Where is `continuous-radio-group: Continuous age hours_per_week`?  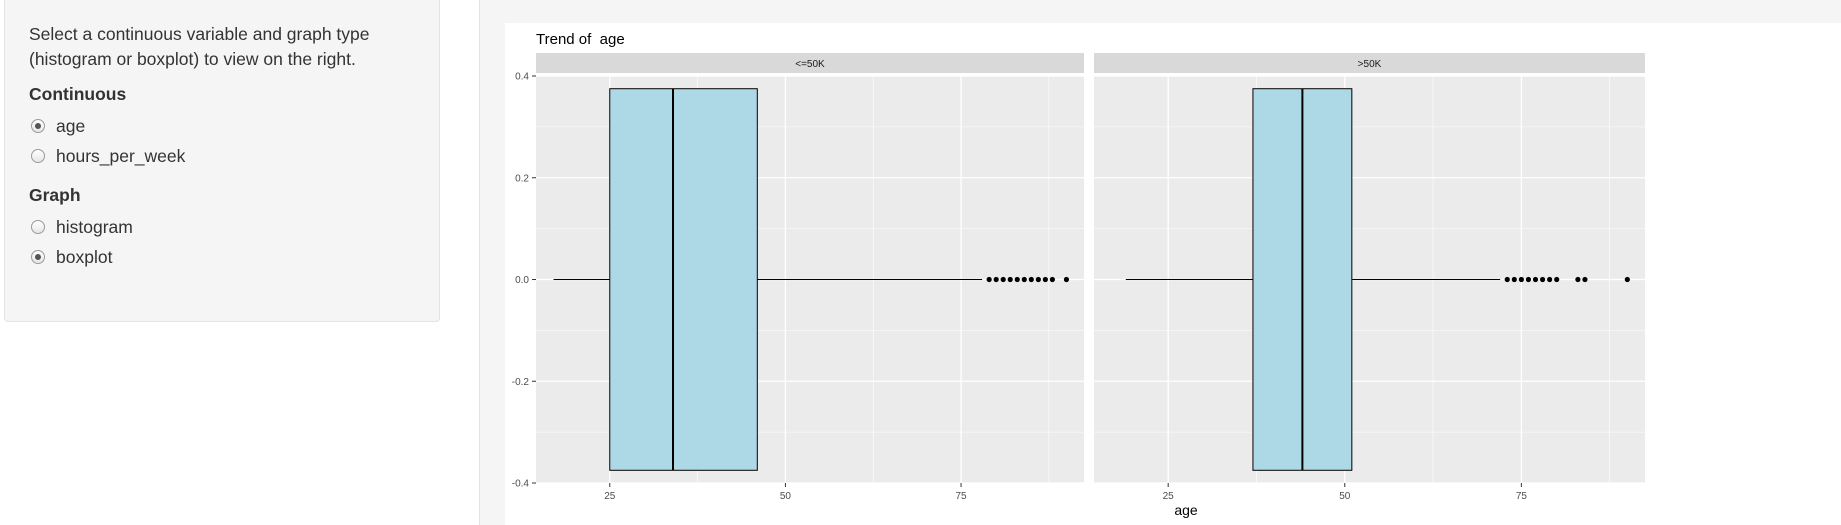
continuous-radio-group: Continuous age hours_per_week is located at coordinates (222, 127).